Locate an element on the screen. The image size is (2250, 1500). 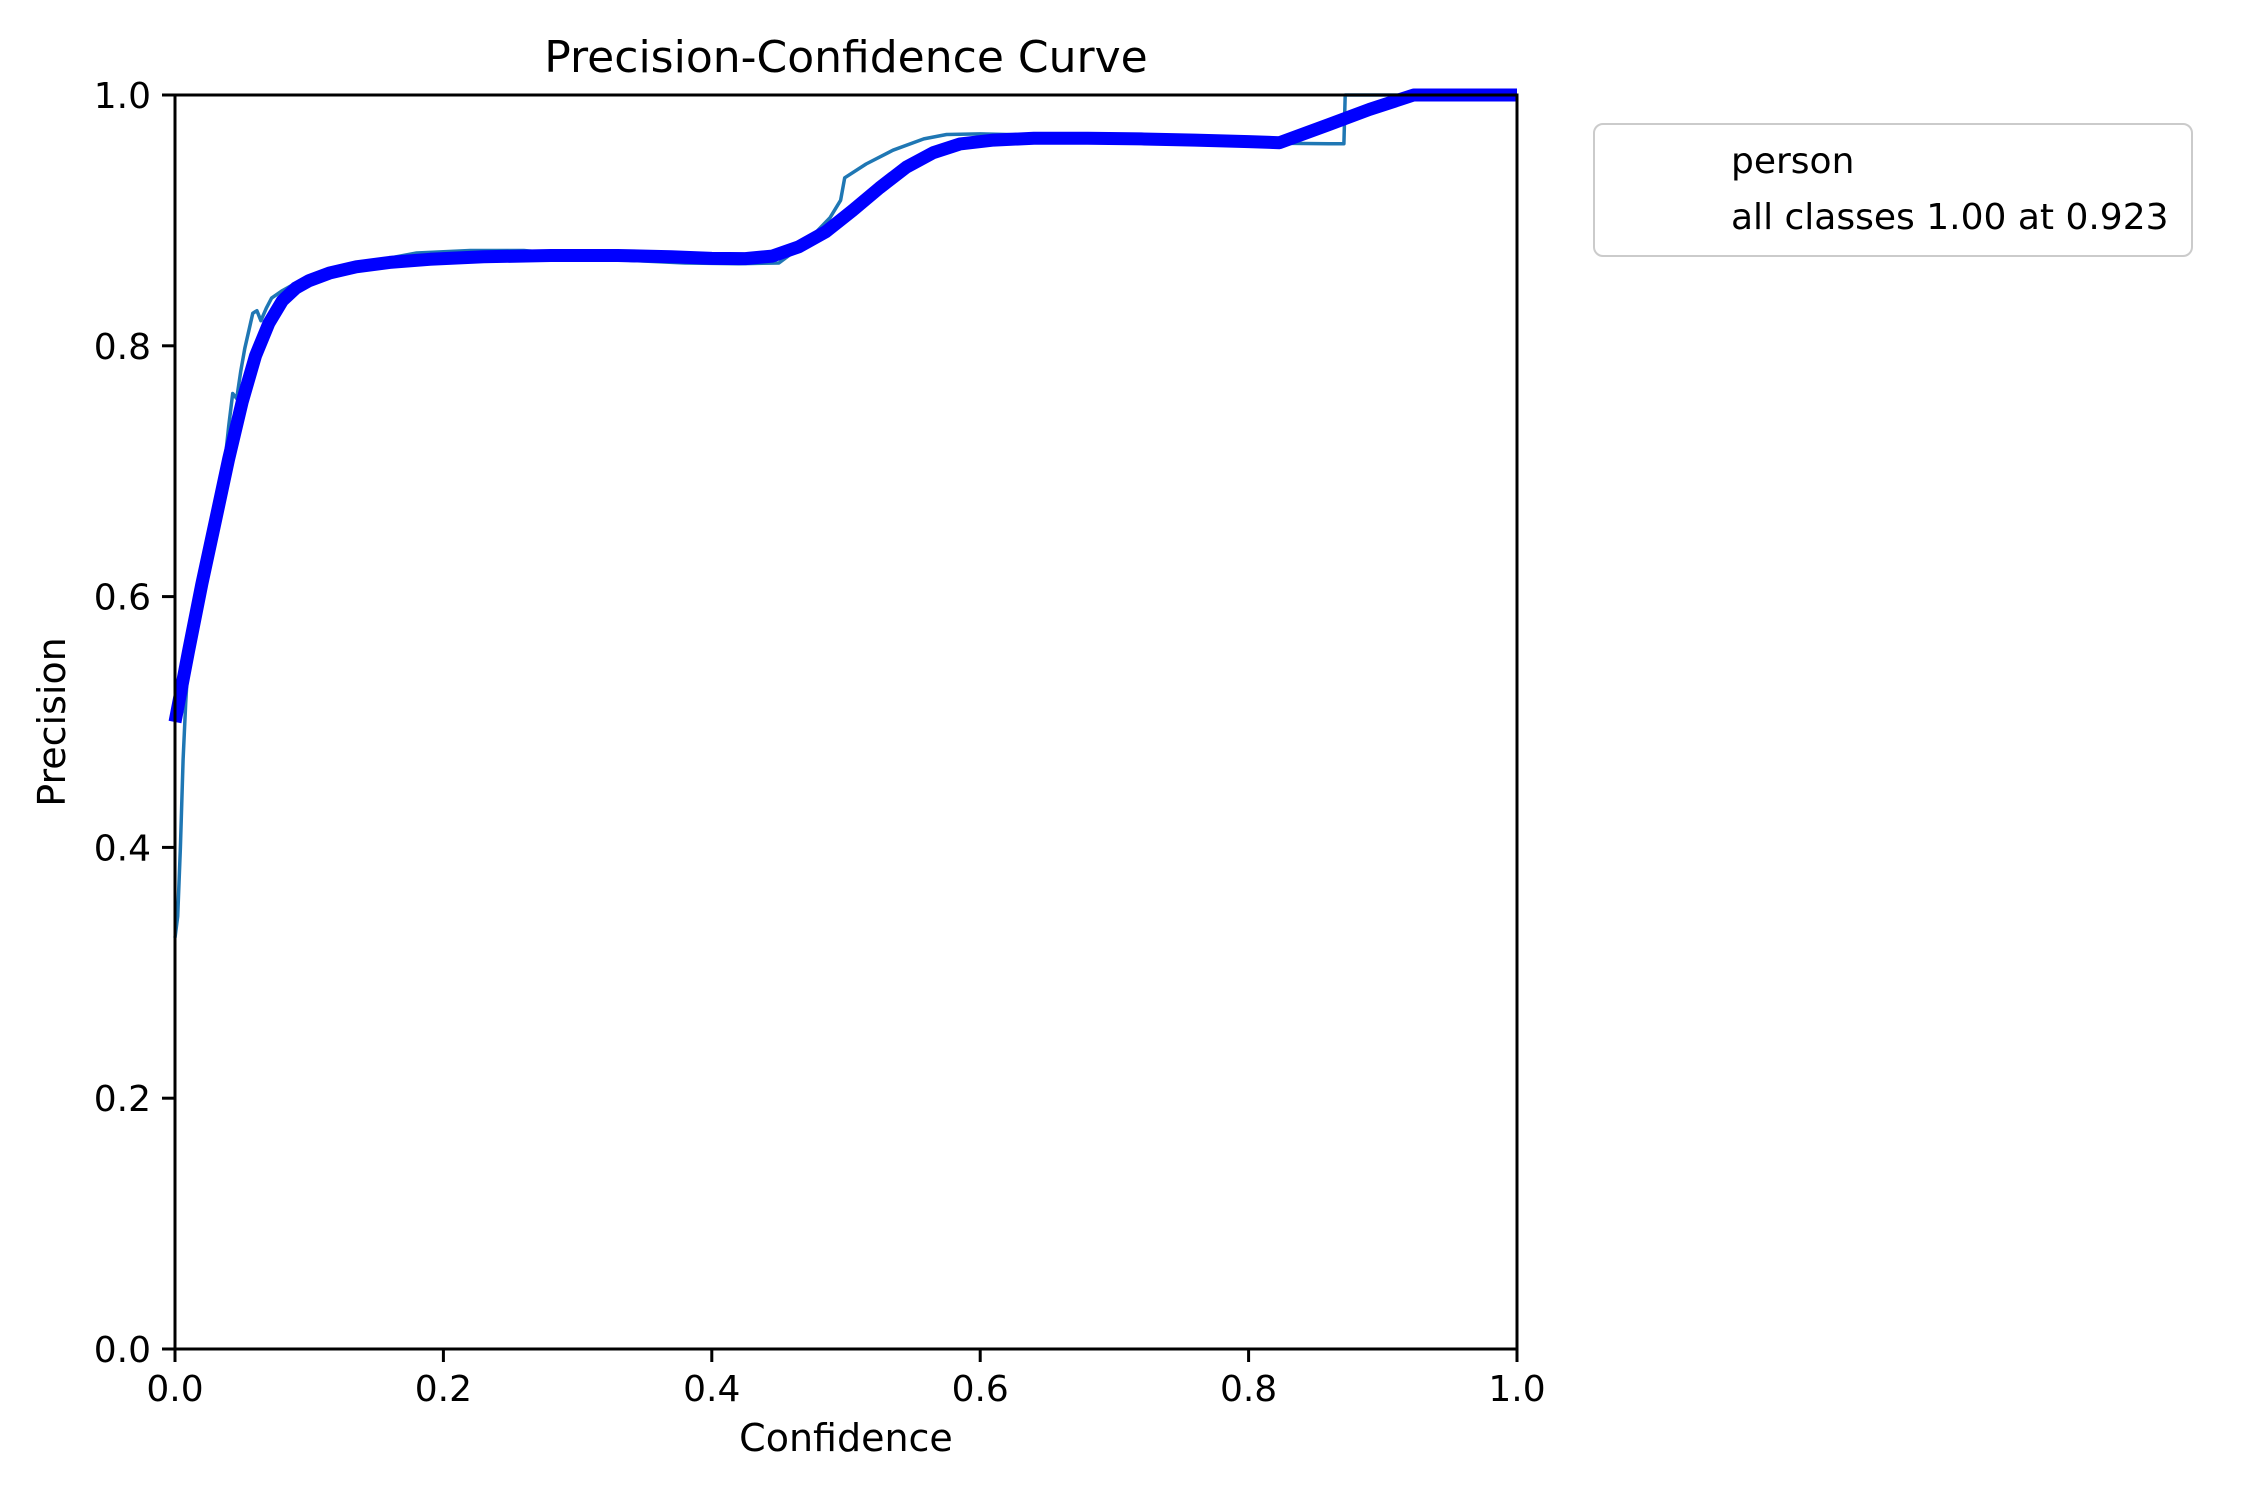
y-tick-label: 1.0 is located at coordinates (122, 96).